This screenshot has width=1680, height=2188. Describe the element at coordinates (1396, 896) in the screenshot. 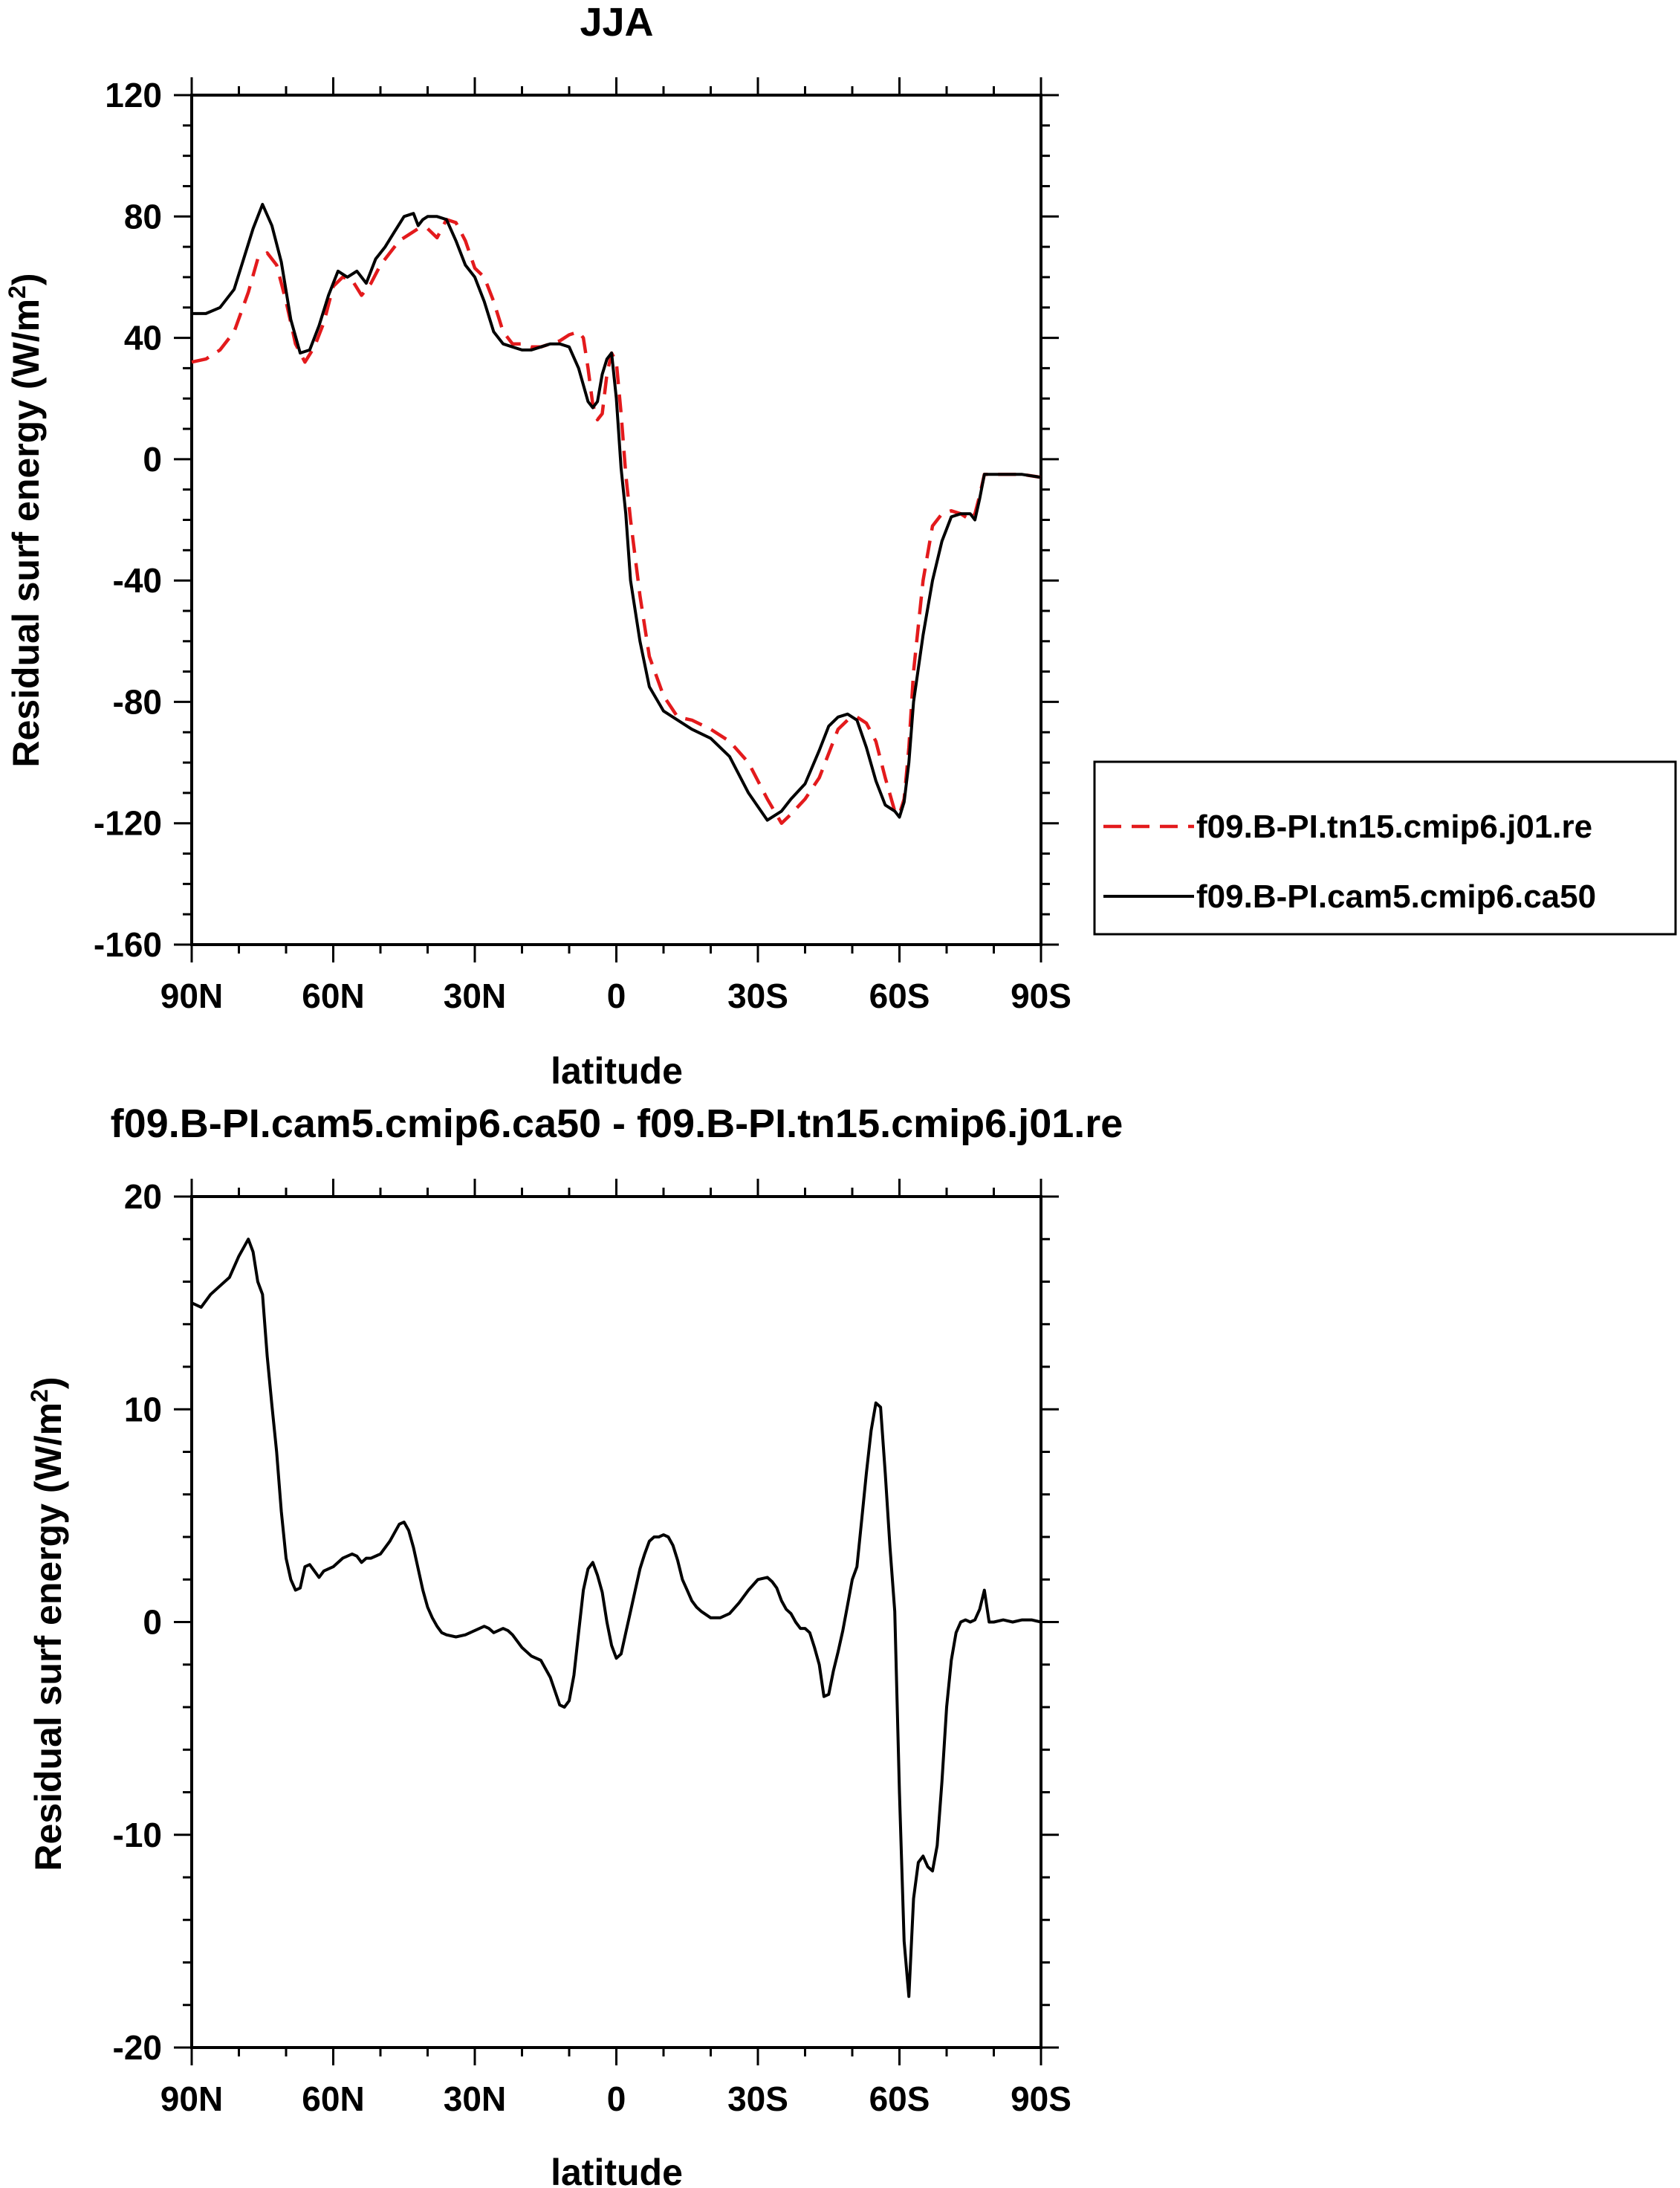

I see `legend-label-series-b: f09.B-PI.cam5.cmip6.ca50` at that location.